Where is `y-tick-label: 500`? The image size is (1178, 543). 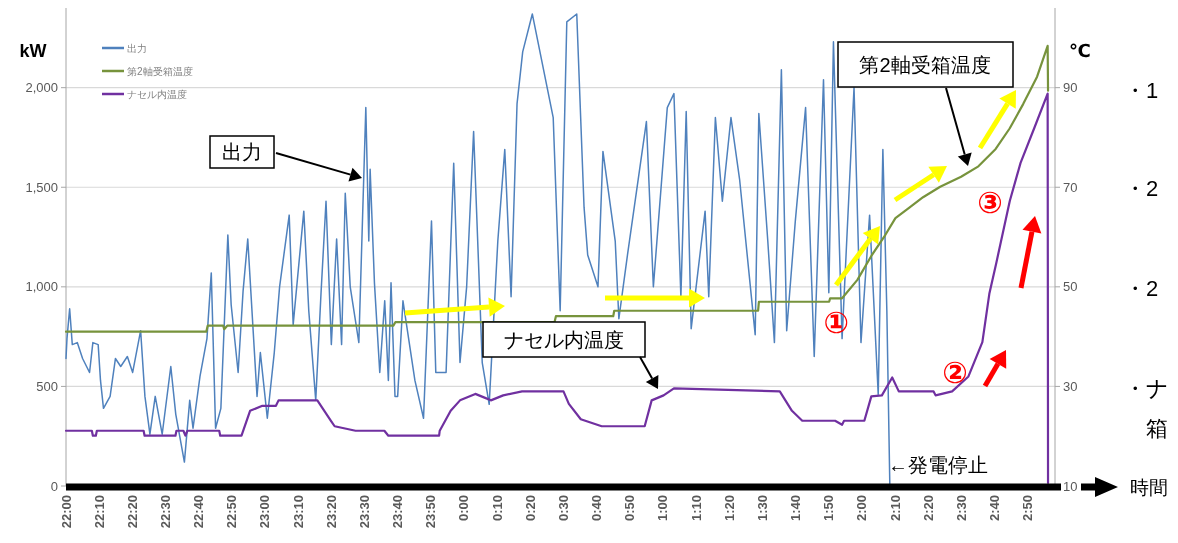
y-tick-label: 500 is located at coordinates (47, 386).